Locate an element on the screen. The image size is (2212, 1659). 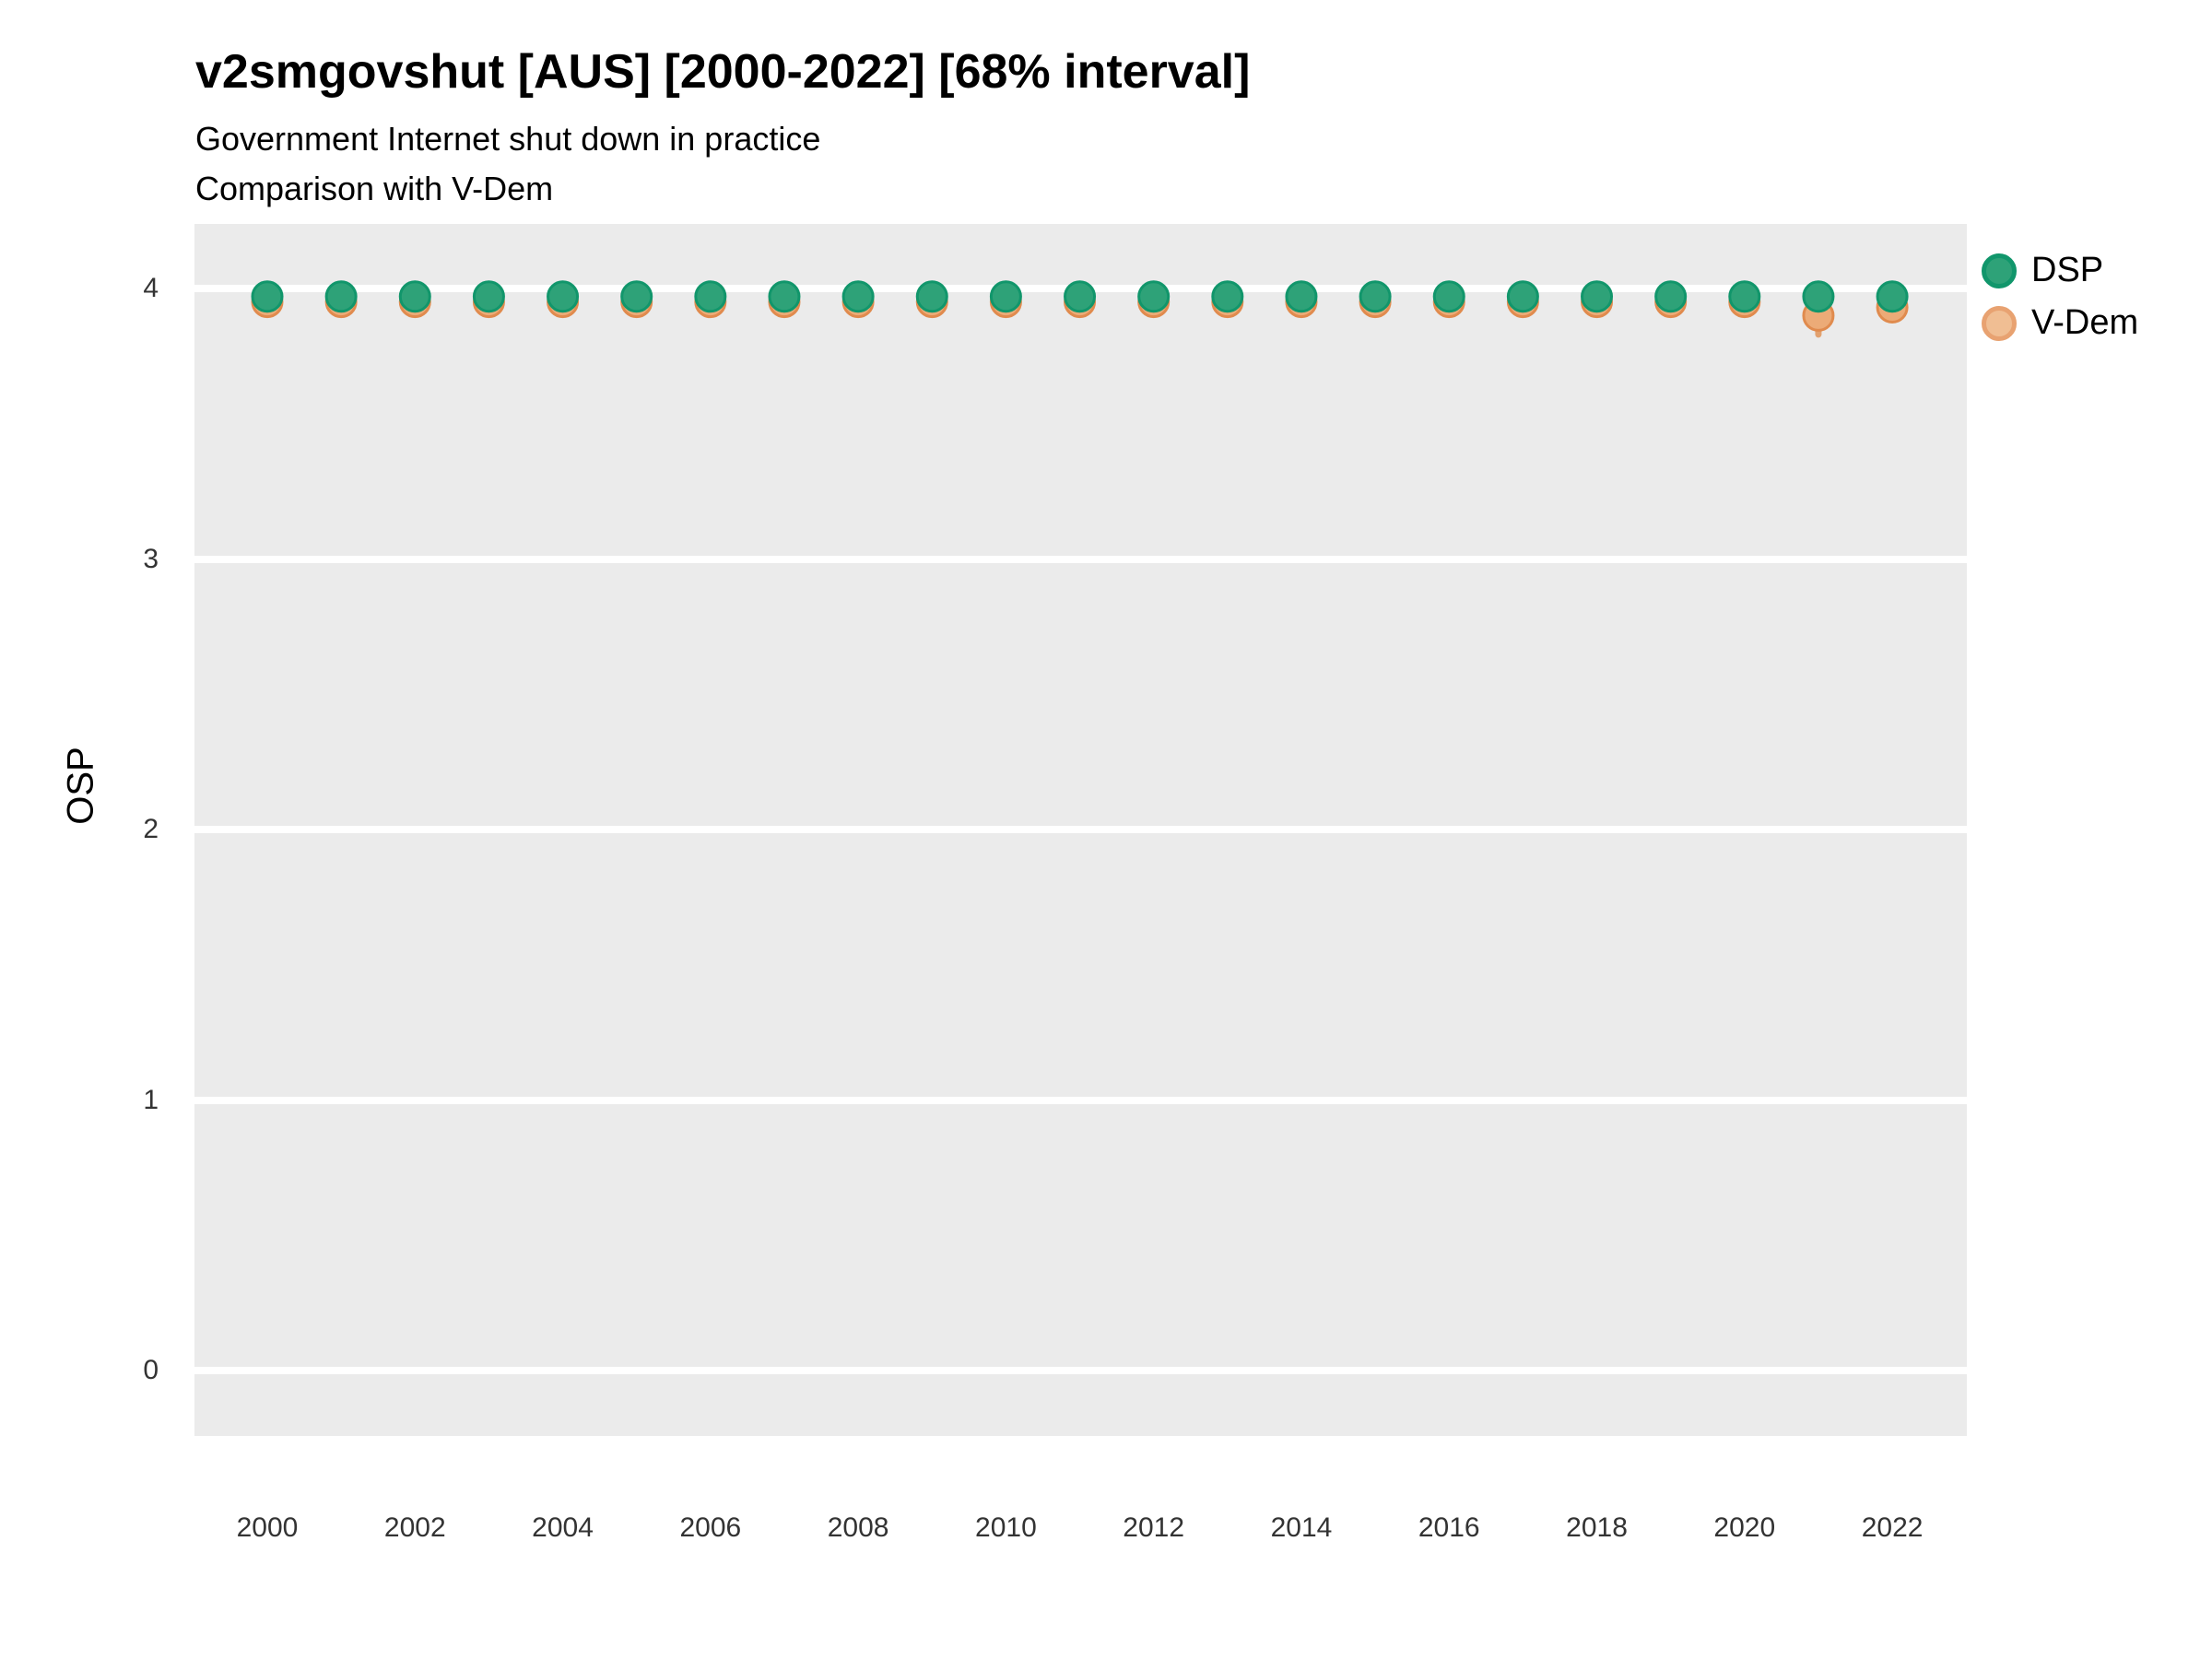
x-tick-label-2016: 2016 is located at coordinates (1449, 1527).